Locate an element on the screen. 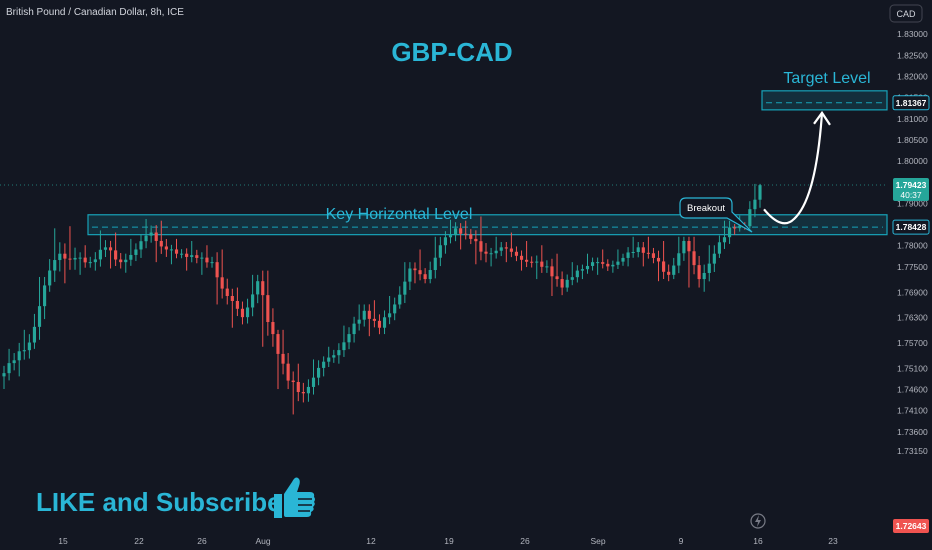 The image size is (932, 550). y-tick-label: 1.82000 is located at coordinates (912, 77).